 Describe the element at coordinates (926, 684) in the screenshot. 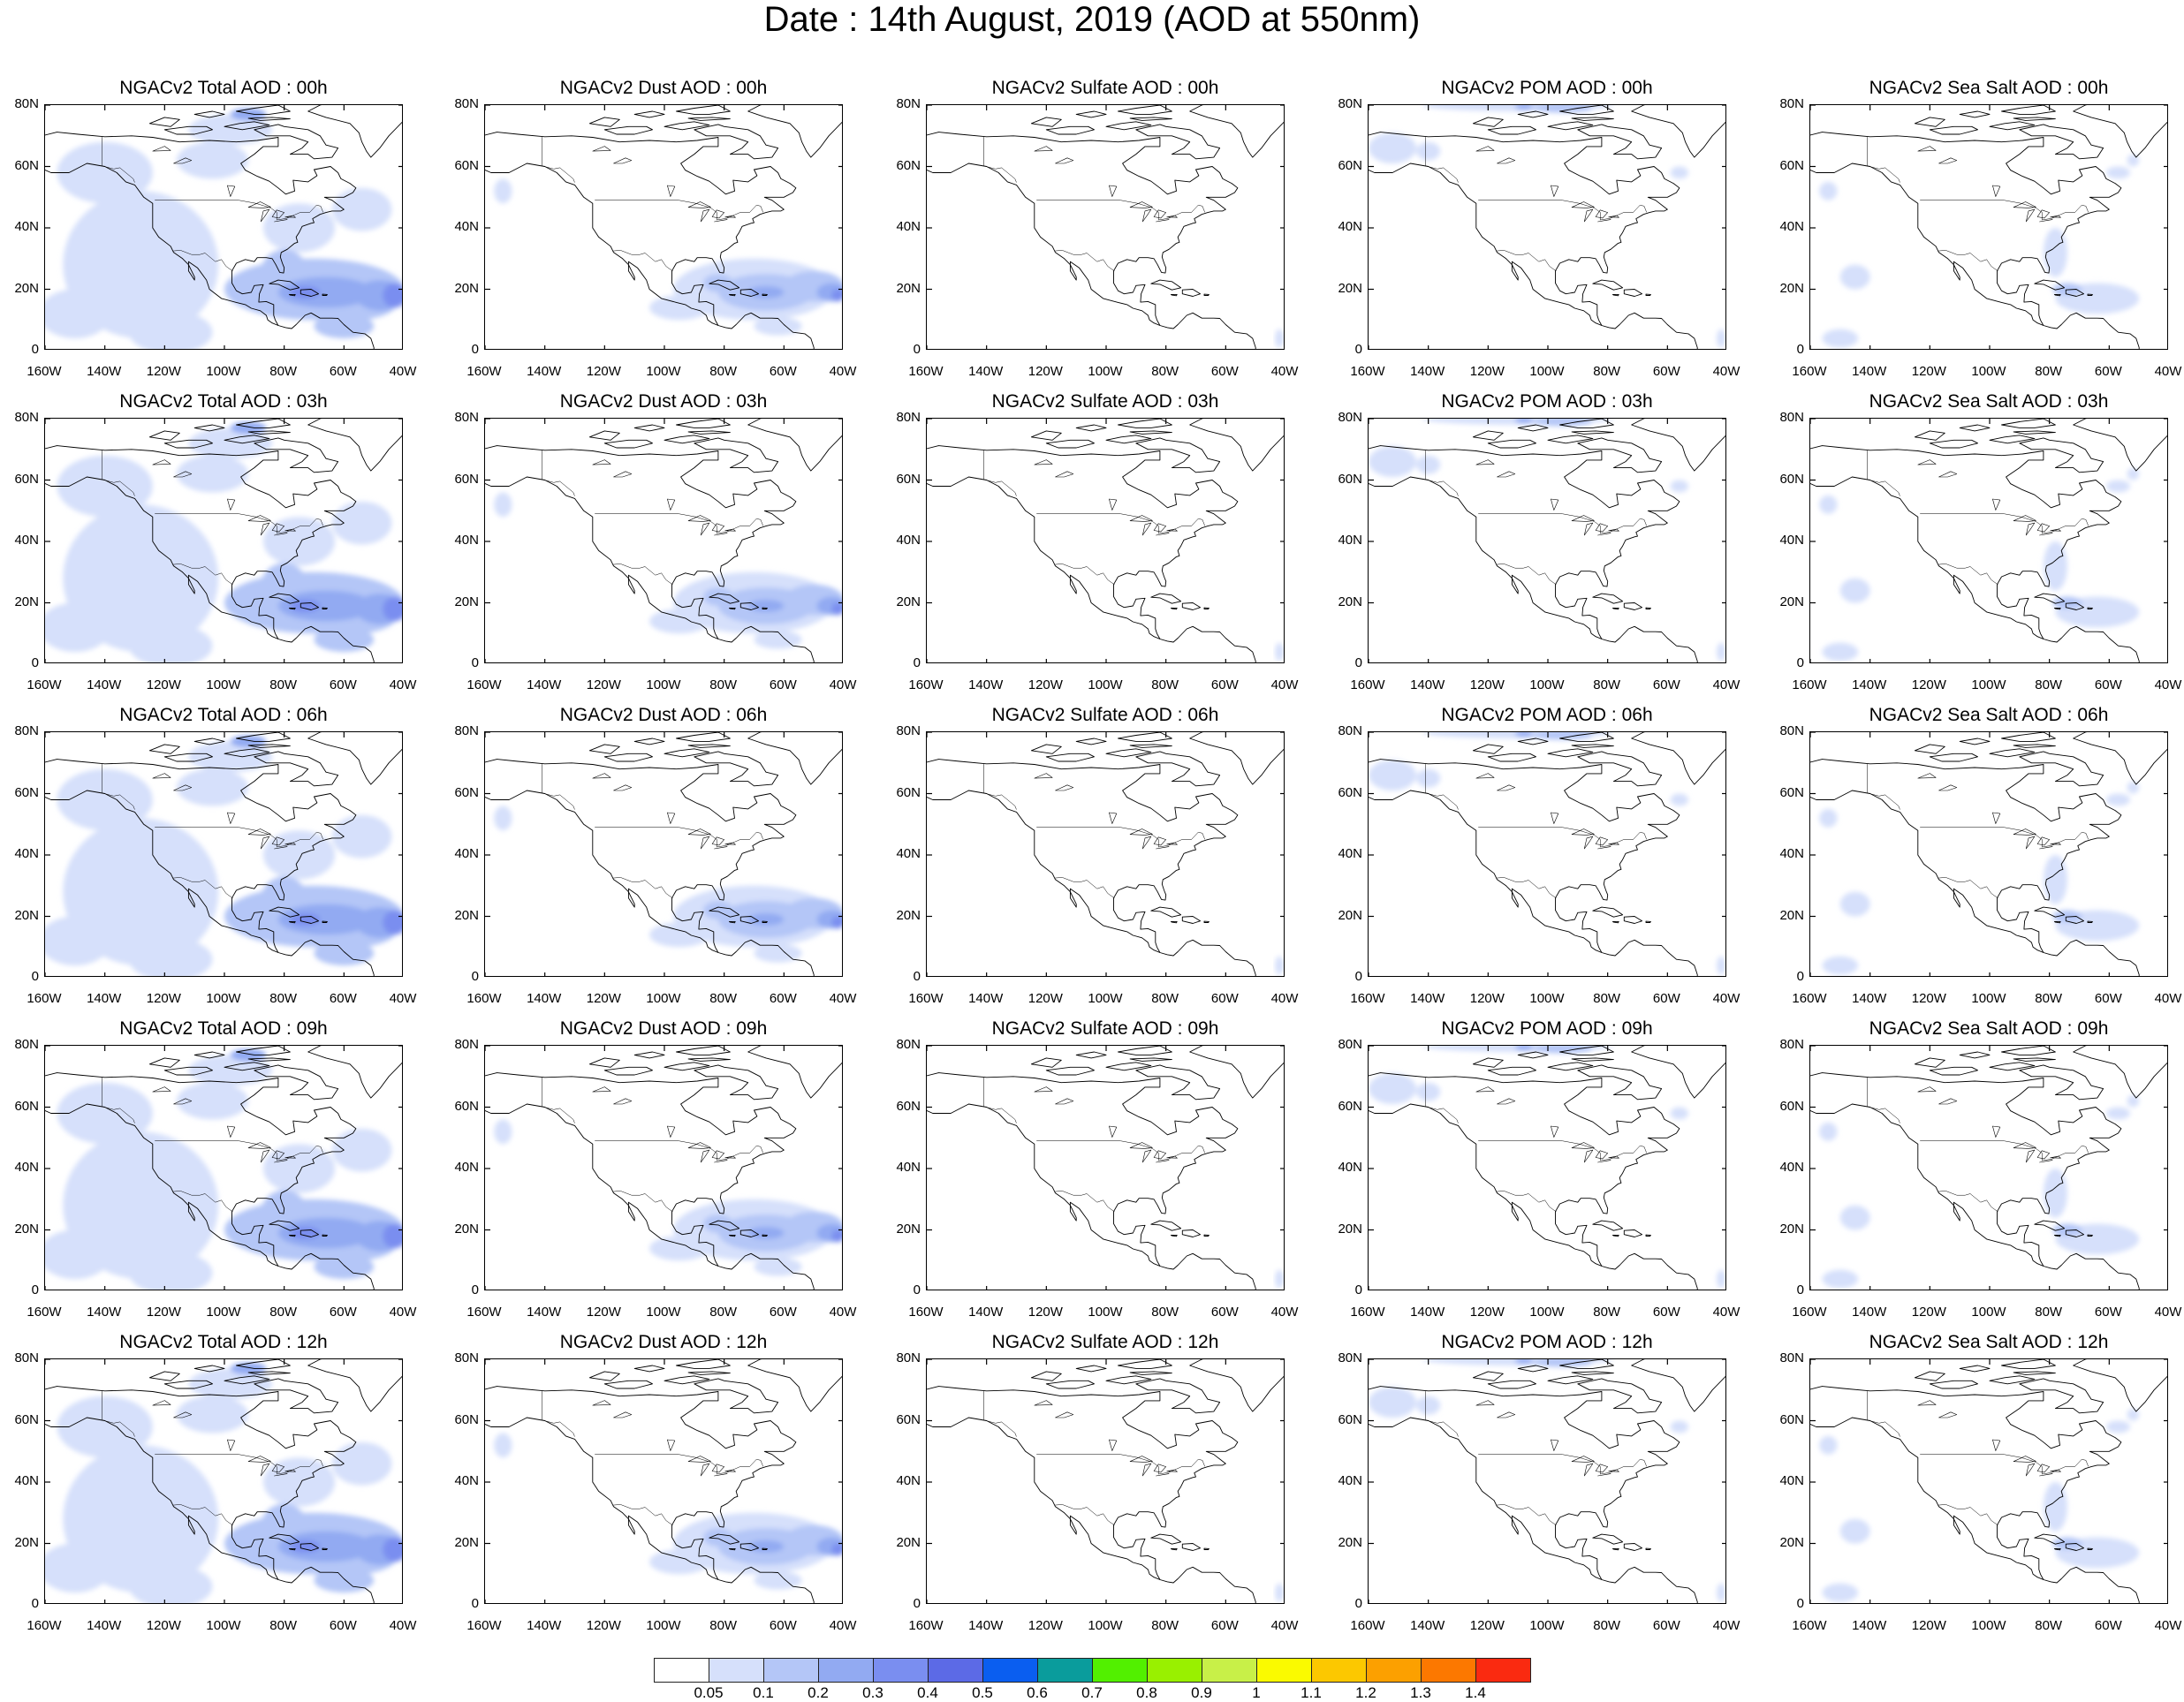

I see `x-tick-label: 160W` at that location.